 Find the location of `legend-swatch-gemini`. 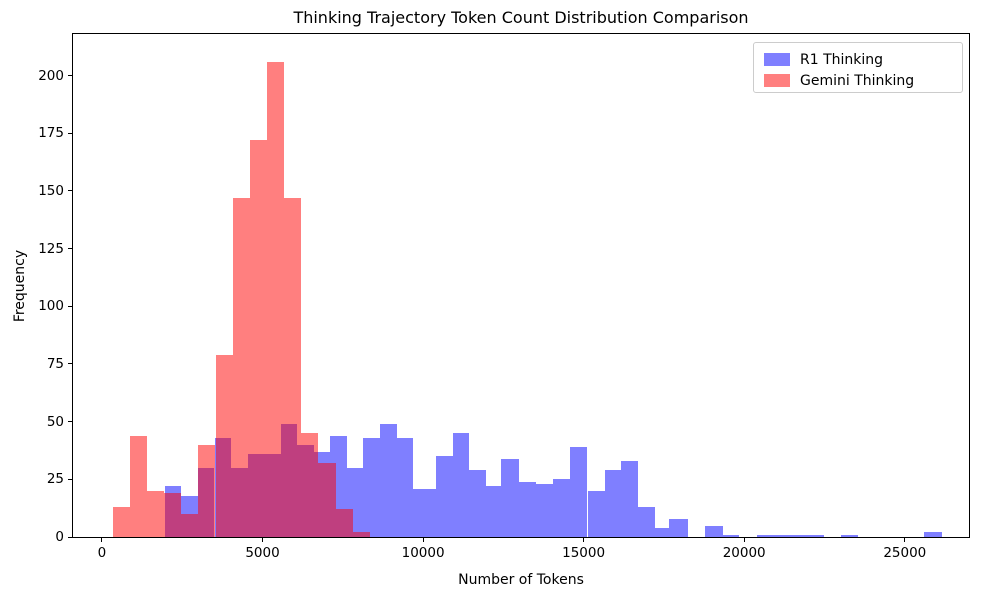

legend-swatch-gemini is located at coordinates (777, 80).